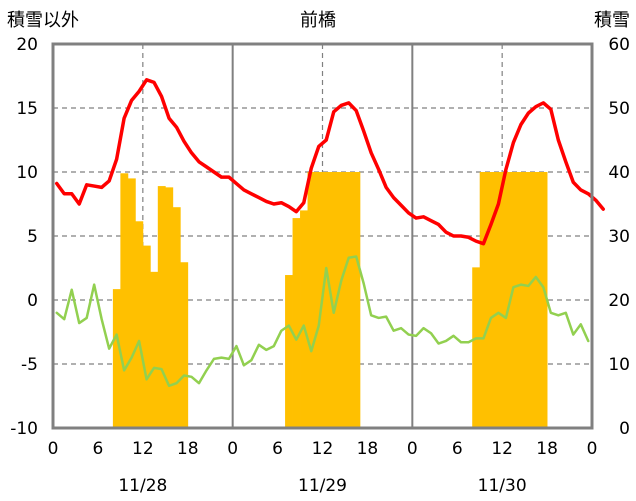 Image resolution: width=636 pixels, height=501 pixels. I want to click on left-tick-label: 5, so click(32, 237).